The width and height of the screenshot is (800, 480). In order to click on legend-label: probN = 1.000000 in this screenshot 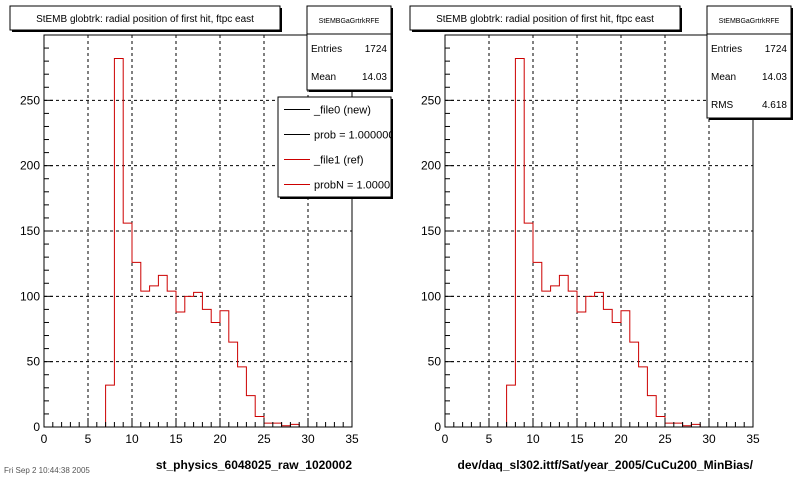, I will do `click(358, 186)`.